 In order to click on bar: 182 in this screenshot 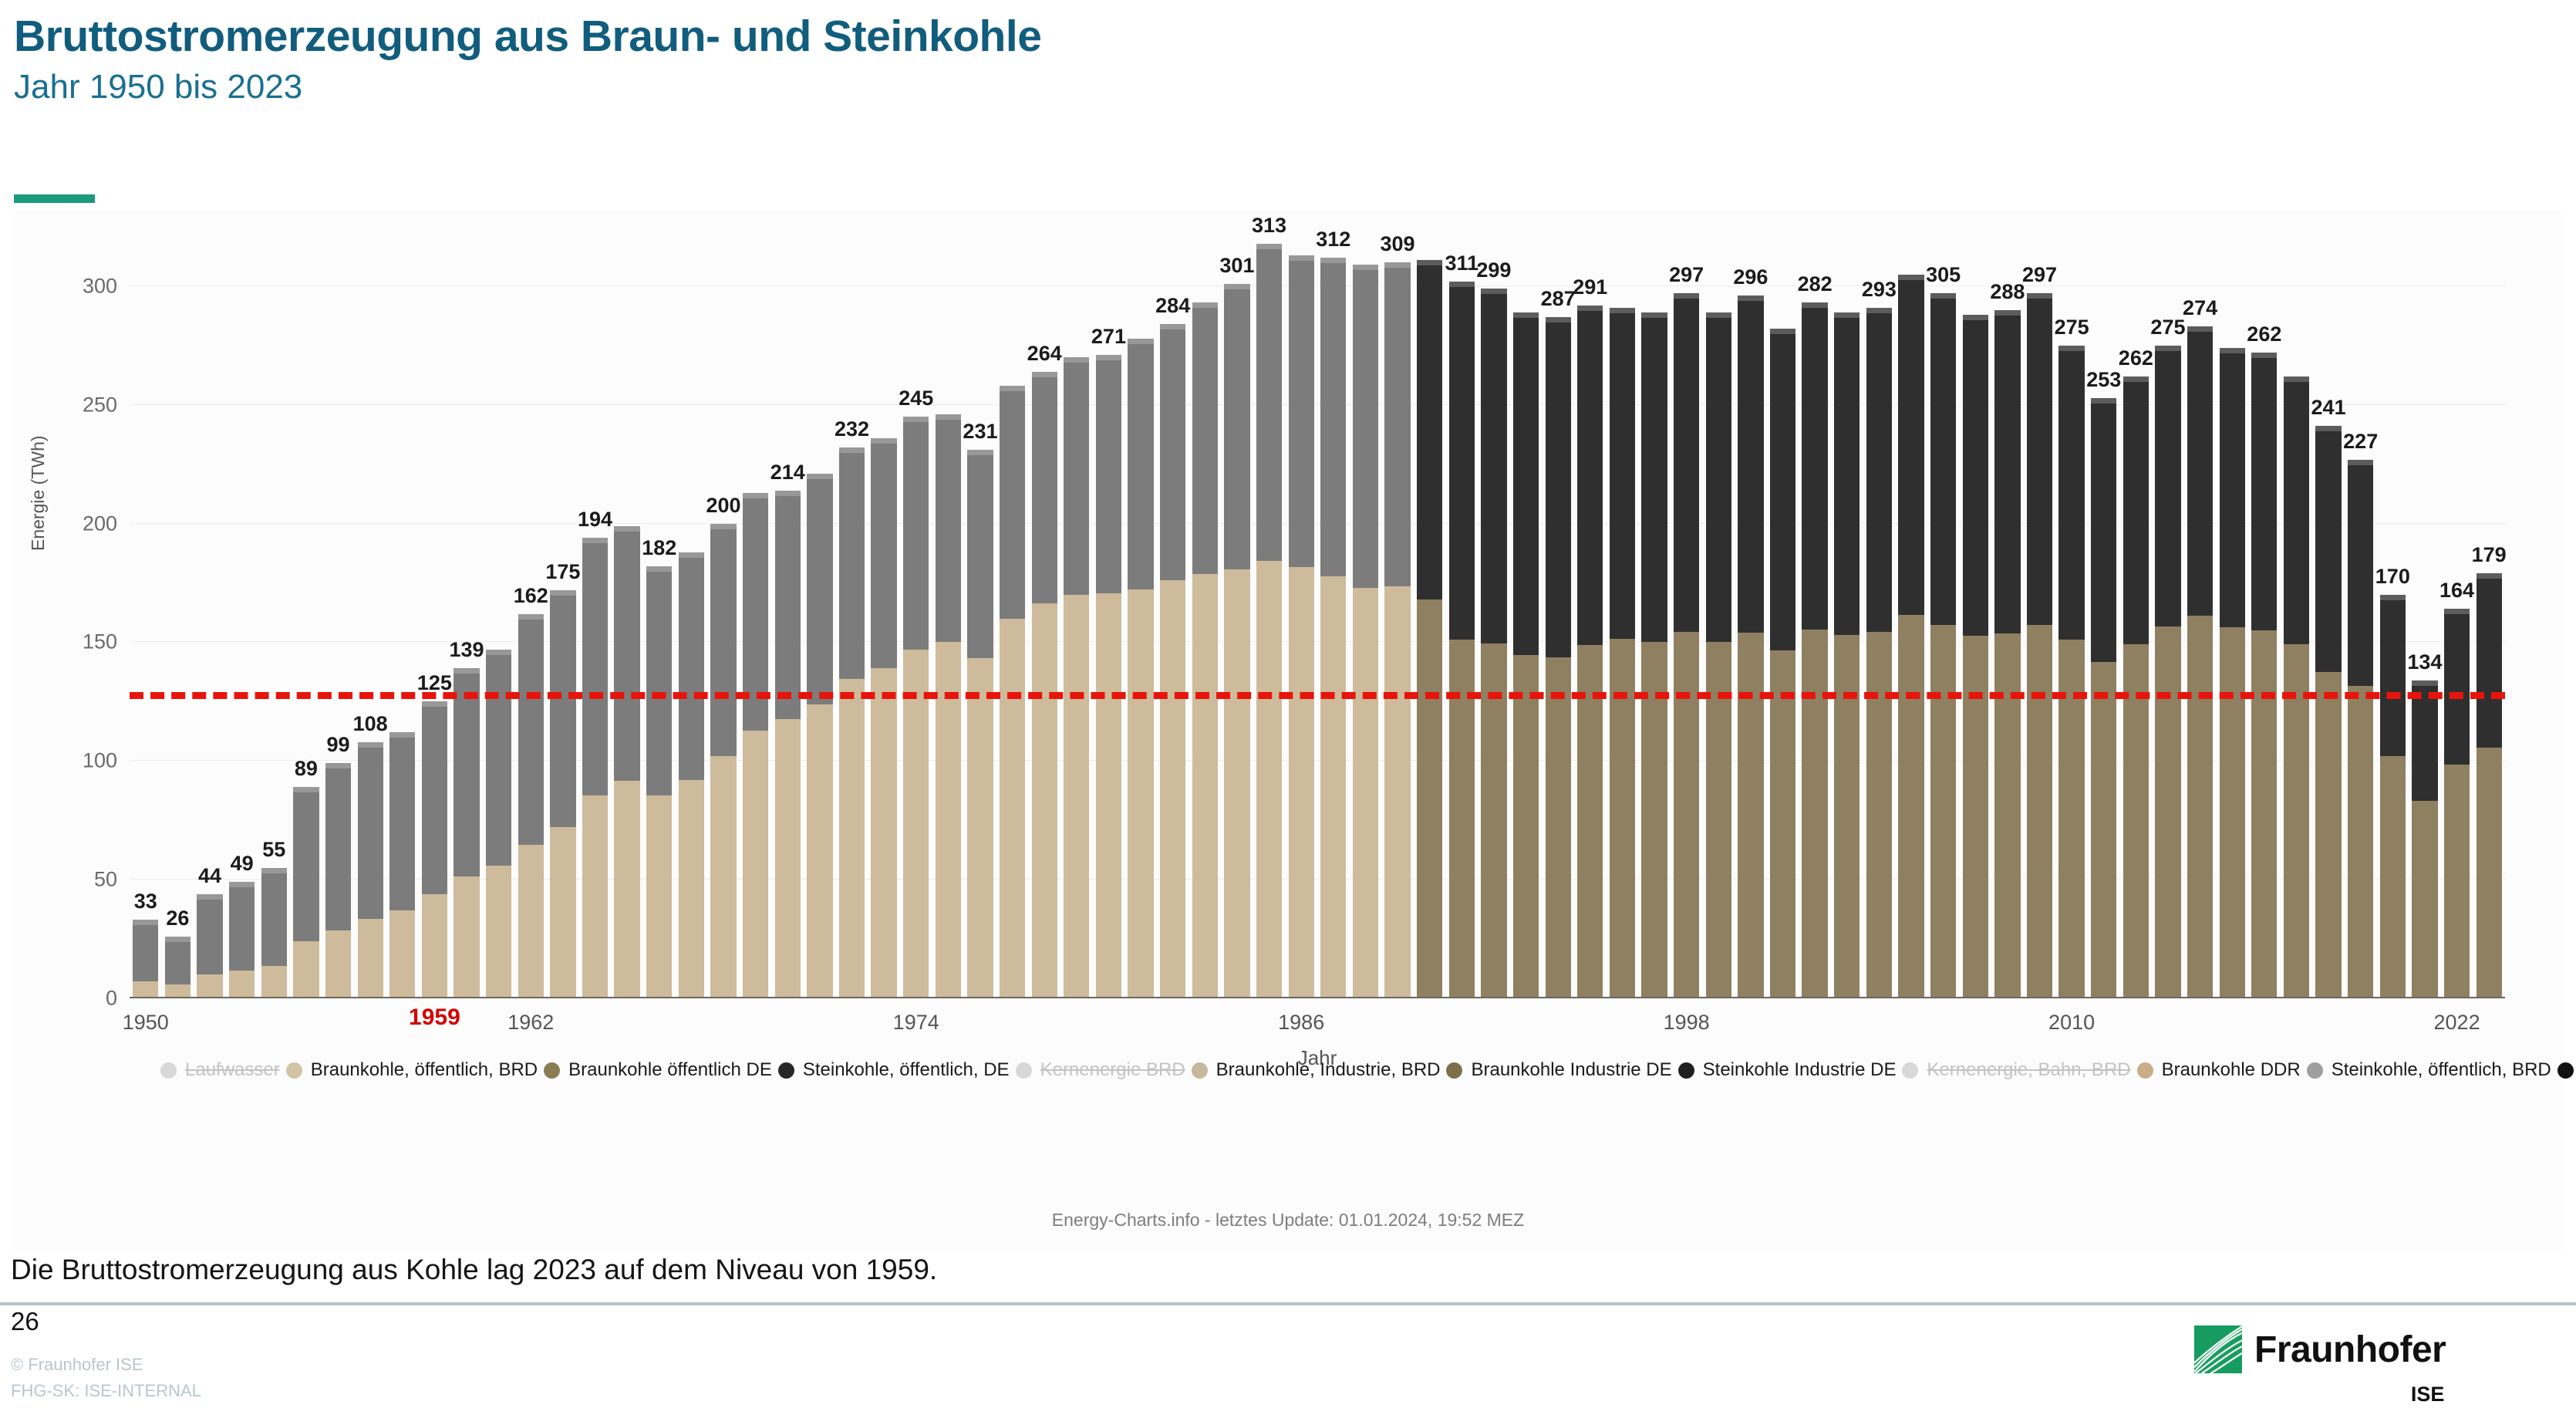, I will do `click(659, 767)`.